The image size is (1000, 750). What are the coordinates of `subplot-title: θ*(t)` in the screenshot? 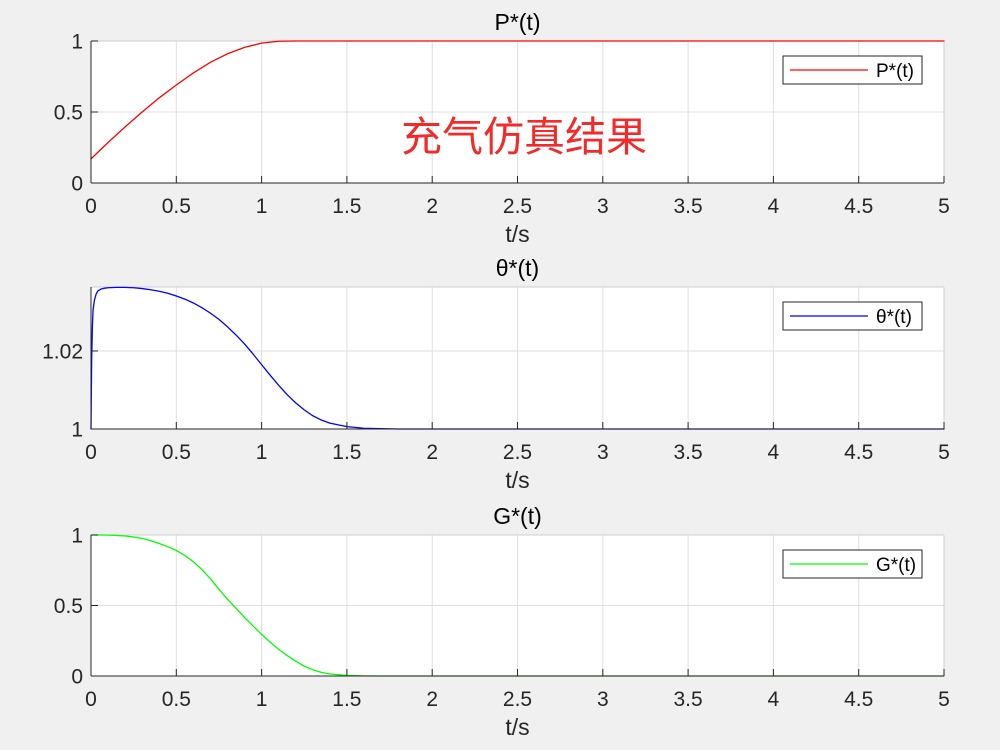 It's located at (517, 268).